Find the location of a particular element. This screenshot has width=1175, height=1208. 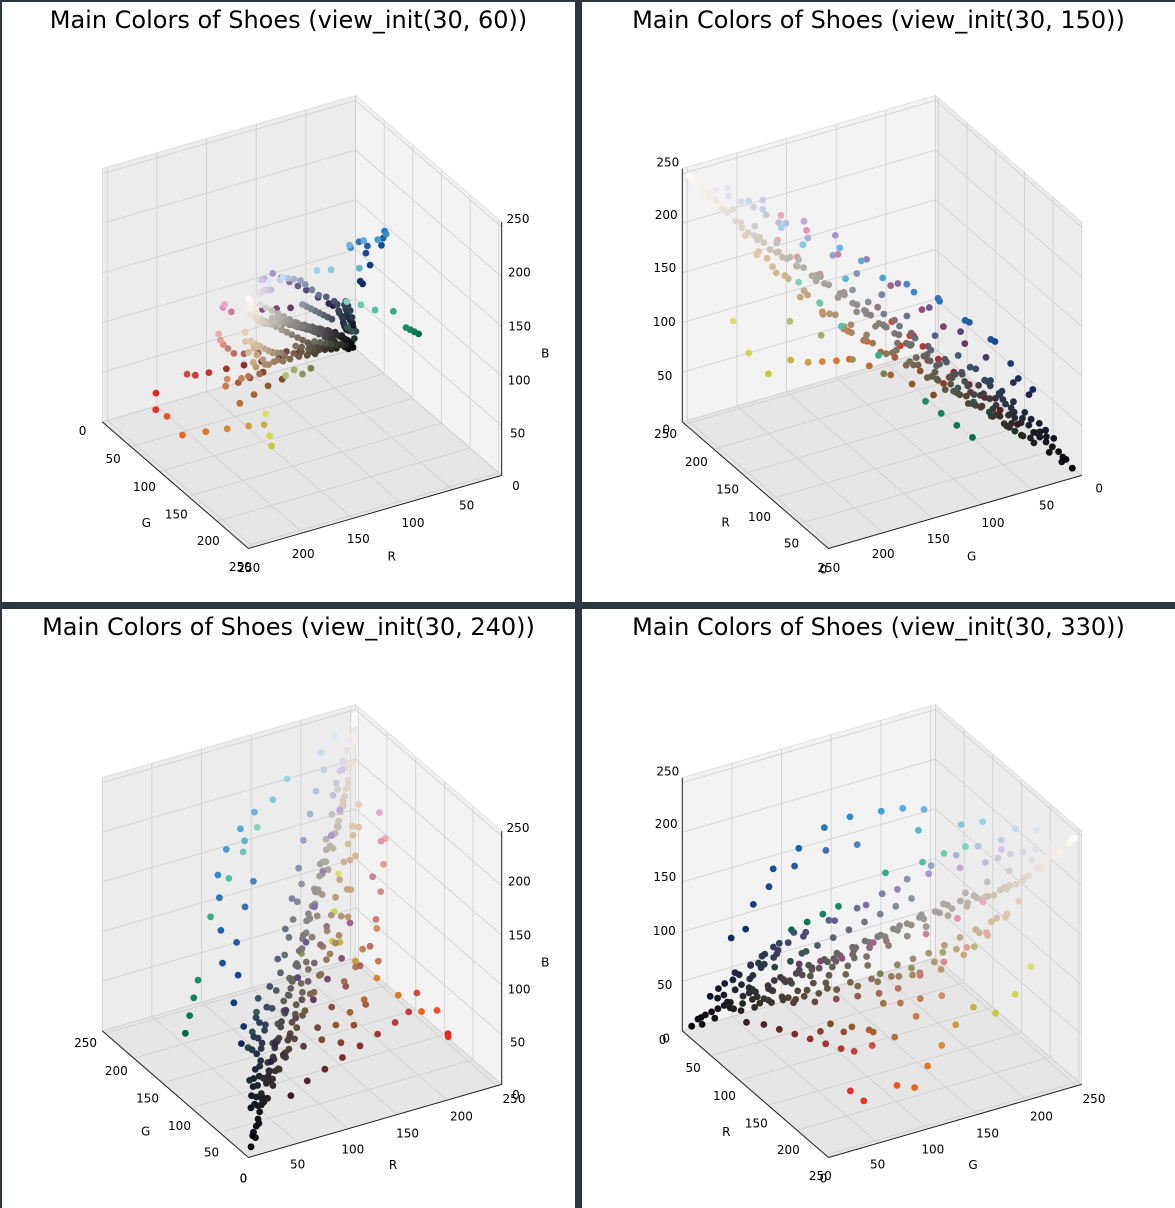

x-axis-label: R is located at coordinates (392, 556).